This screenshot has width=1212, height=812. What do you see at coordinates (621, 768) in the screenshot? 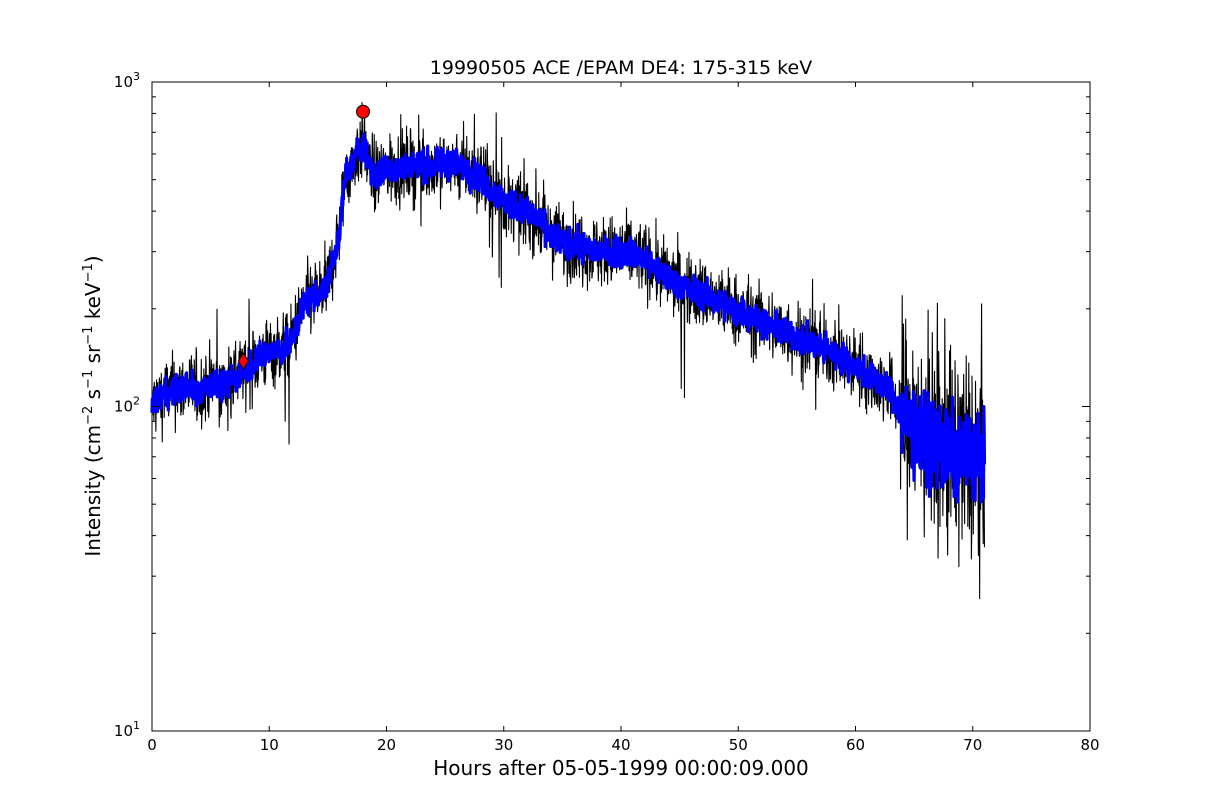
I see `x-axis-label: Hours after 05-05-1999 00:00:09.000` at bounding box center [621, 768].